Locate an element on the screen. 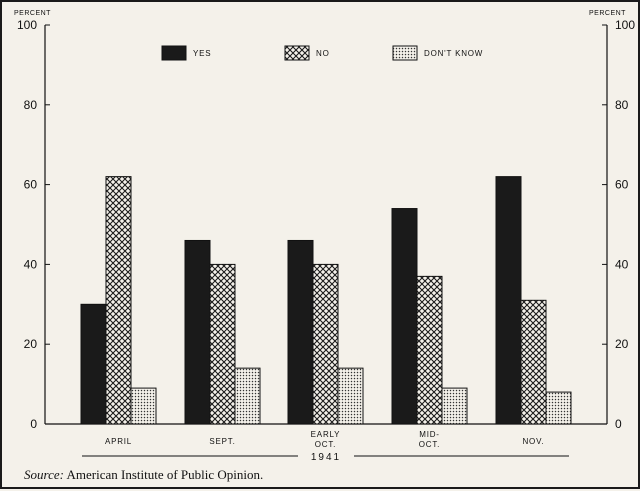 This screenshot has height=491, width=640. legend: YES NO DON'T KNOW is located at coordinates (322, 53).